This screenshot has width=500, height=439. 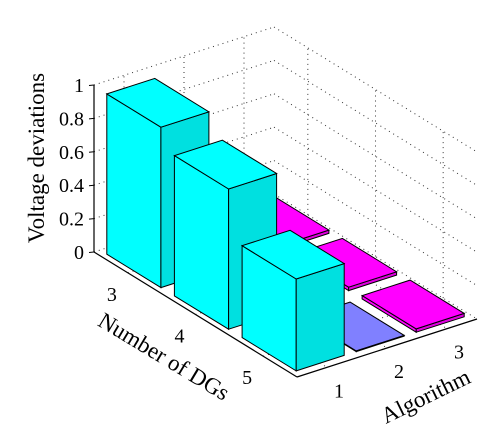 I want to click on algorithm-tick-label: 1, so click(x=339, y=391).